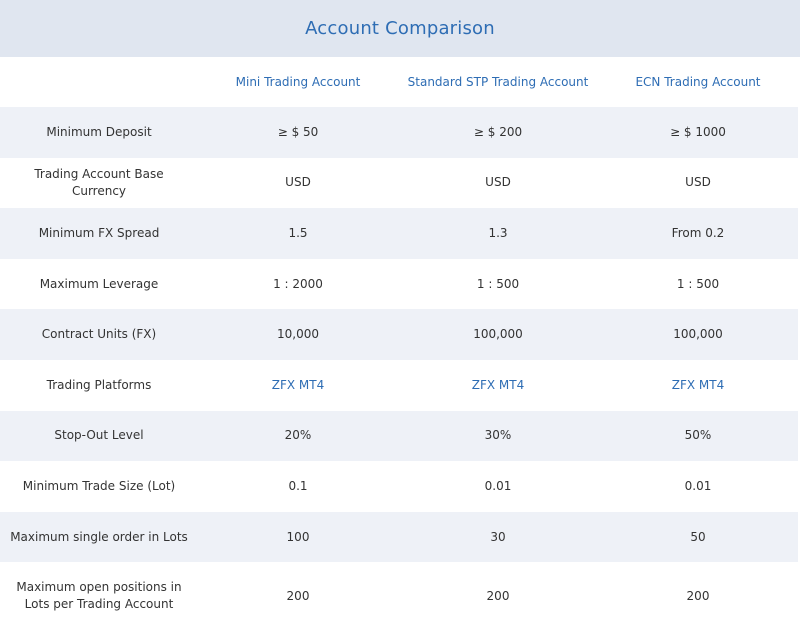 The width and height of the screenshot is (800, 640). What do you see at coordinates (298, 384) in the screenshot?
I see `platform-link-mini: ZFX MT4` at bounding box center [298, 384].